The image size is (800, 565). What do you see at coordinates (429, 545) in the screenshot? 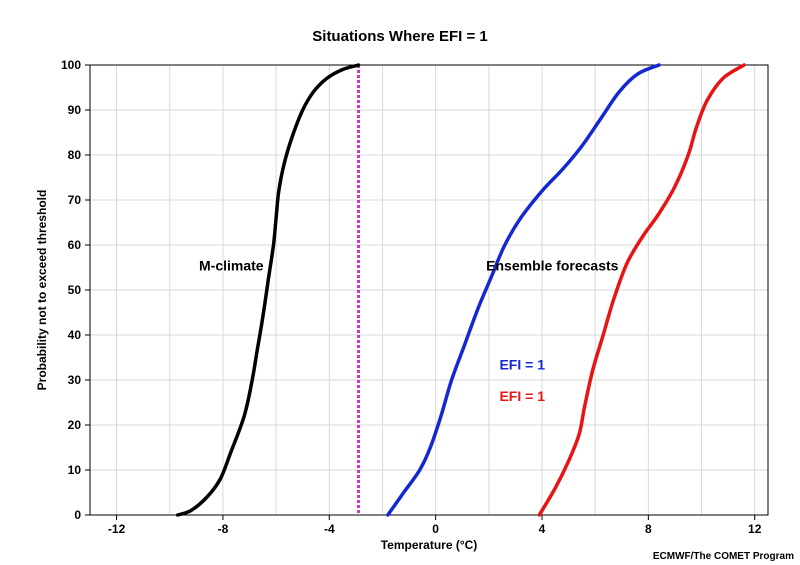
I see `x-axis-label: Temperature (°C)` at bounding box center [429, 545].